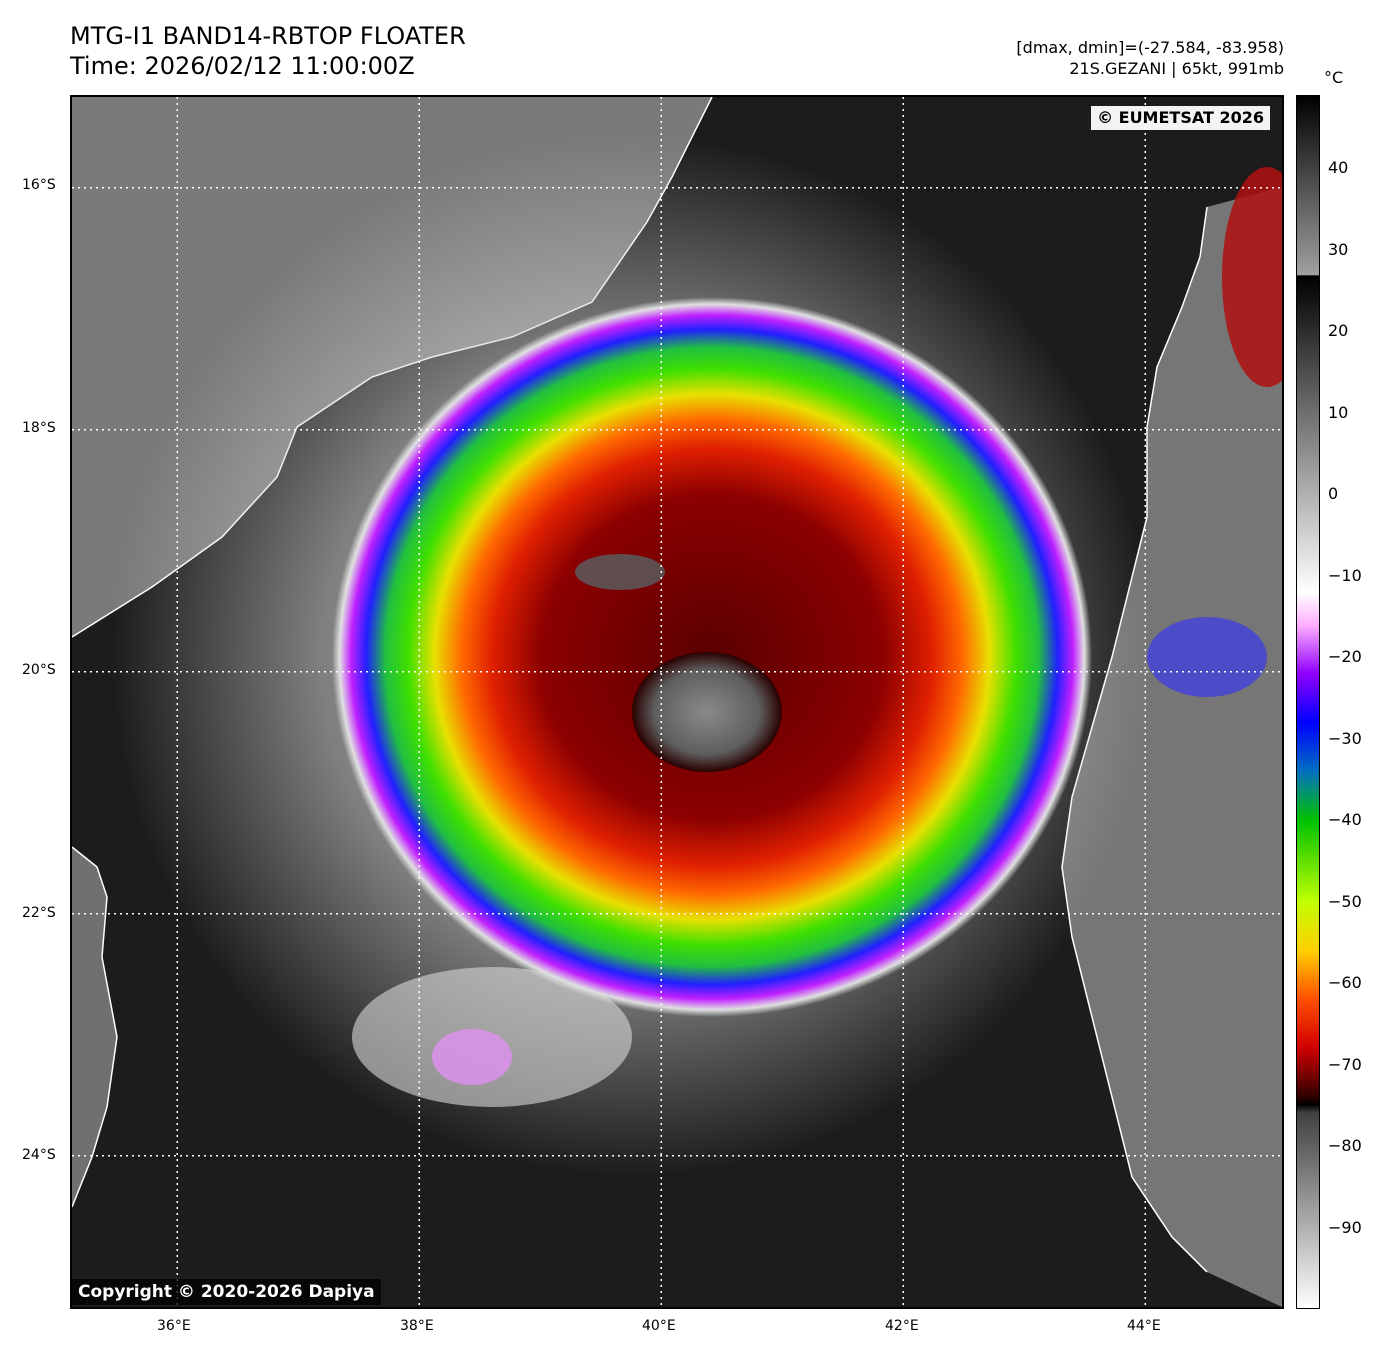 This screenshot has height=1359, width=1388. I want to click on coastline-southwest, so click(95, 1027).